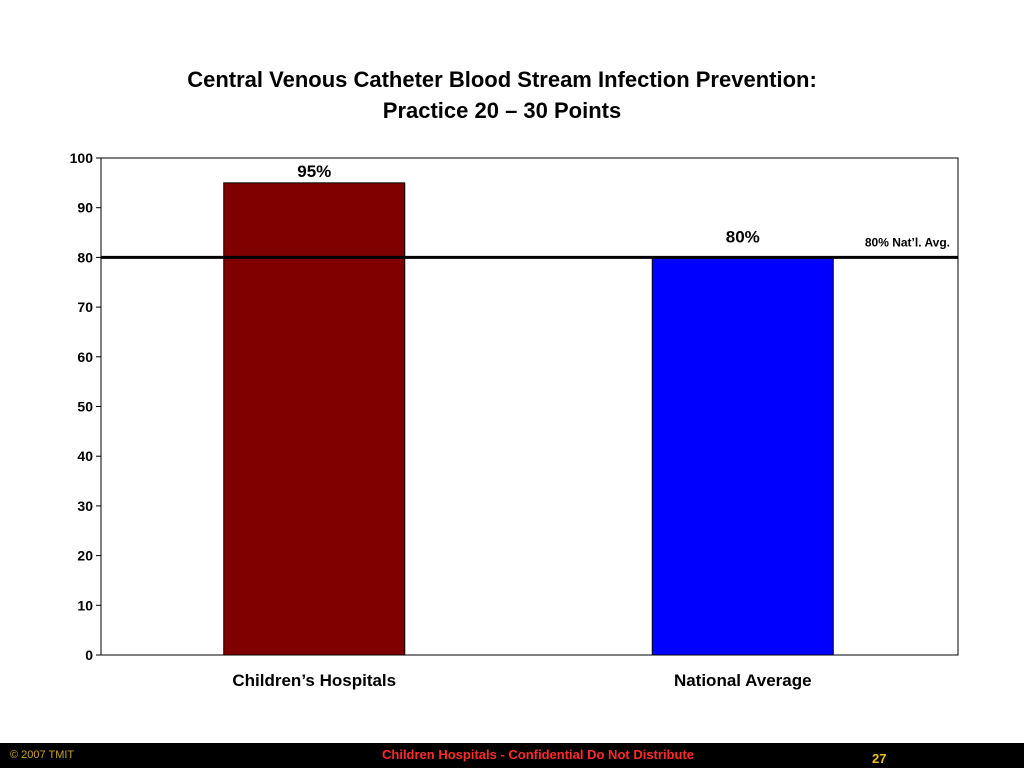 This screenshot has height=768, width=1024. Describe the element at coordinates (85, 257) in the screenshot. I see `y-tick-label: 80` at that location.